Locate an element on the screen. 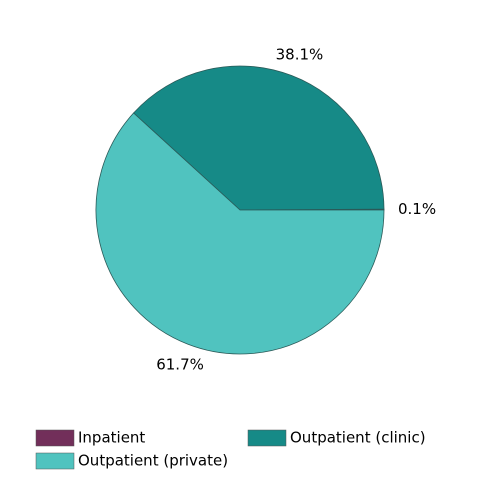 The image size is (480, 484). data-label: 61.7% is located at coordinates (180, 364).